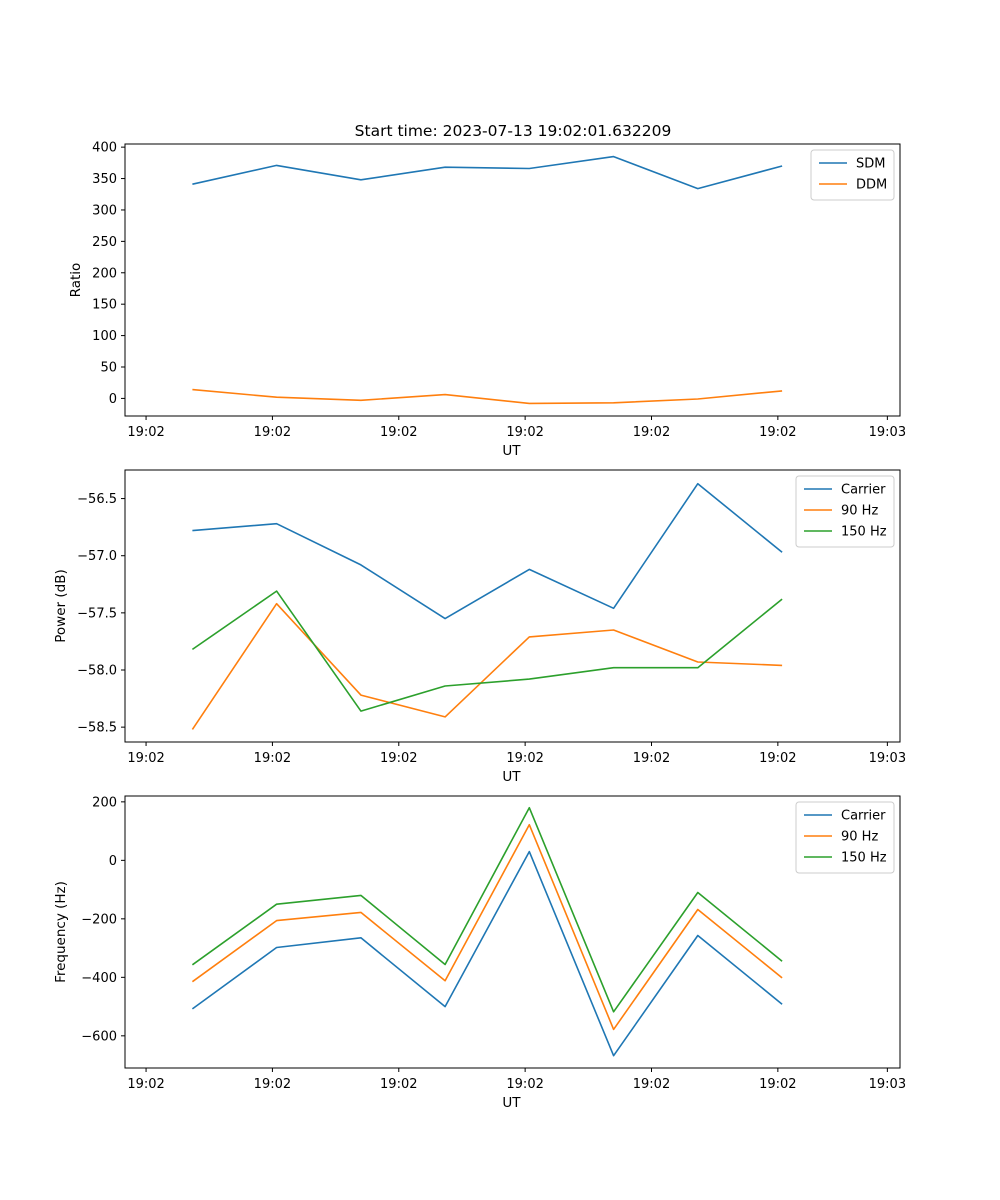  I want to click on y-tick-label: 50, so click(108, 368).